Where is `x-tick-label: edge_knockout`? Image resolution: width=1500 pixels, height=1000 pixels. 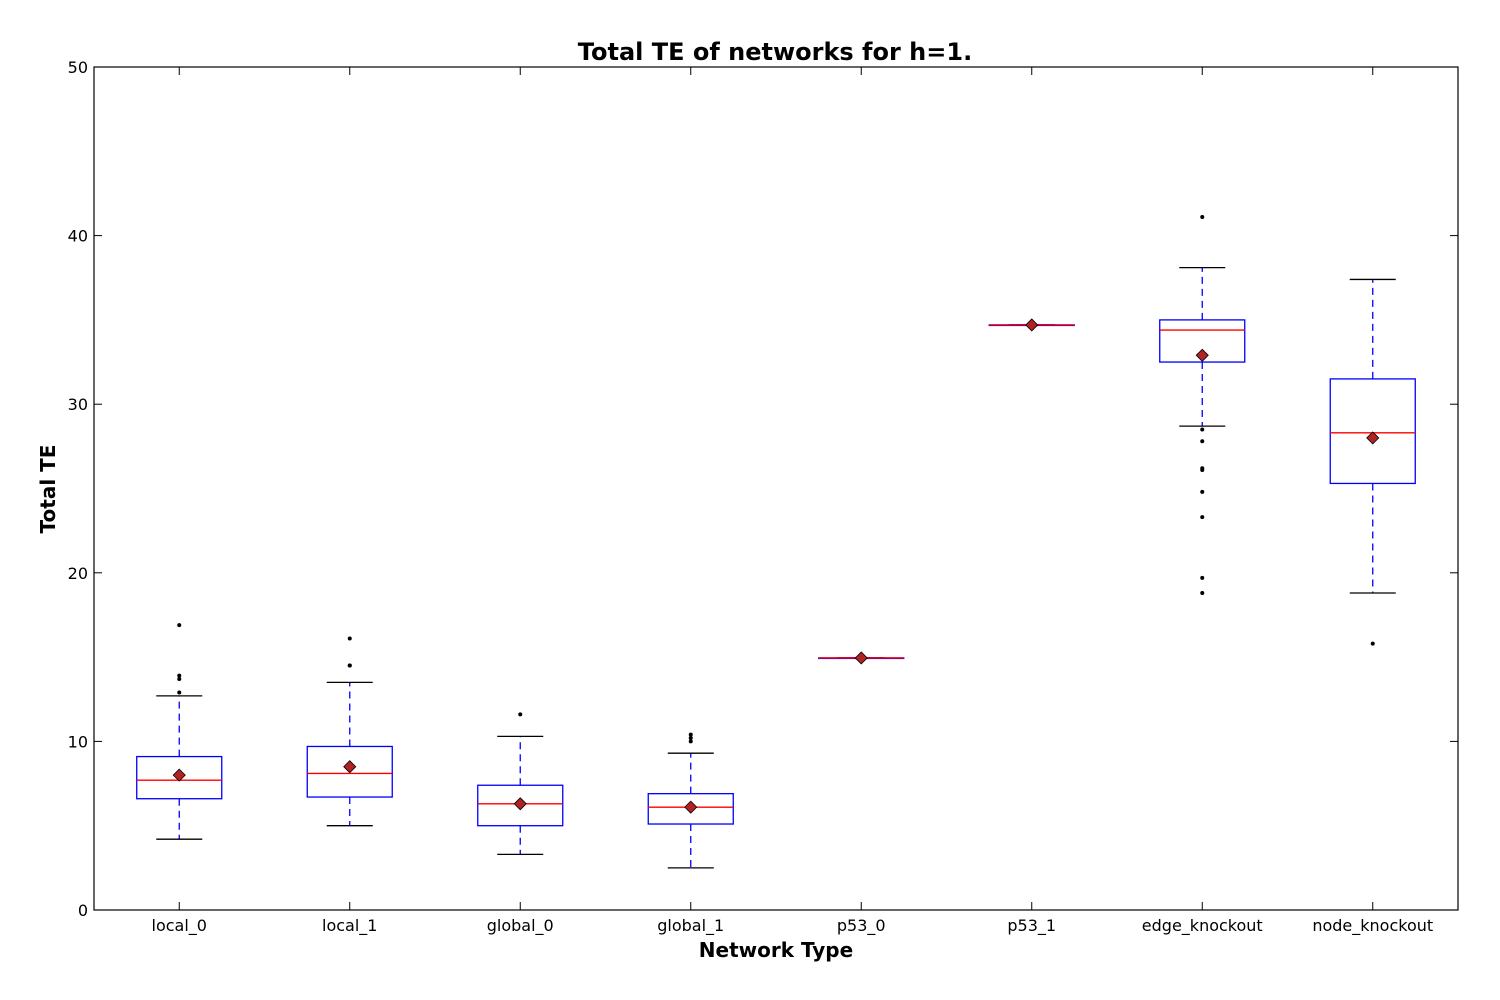 x-tick-label: edge_knockout is located at coordinates (1202, 926).